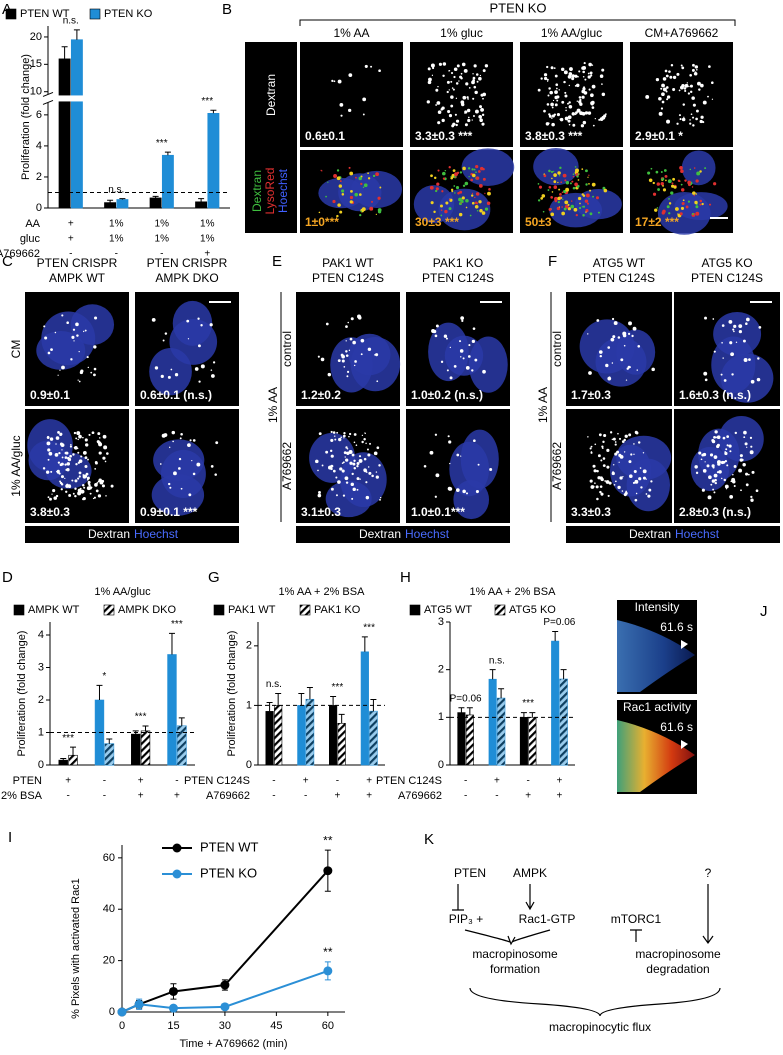 The width and height of the screenshot is (783, 1055). Describe the element at coordinates (348, 263) in the screenshot. I see `column-header: PAK1 WT` at that location.